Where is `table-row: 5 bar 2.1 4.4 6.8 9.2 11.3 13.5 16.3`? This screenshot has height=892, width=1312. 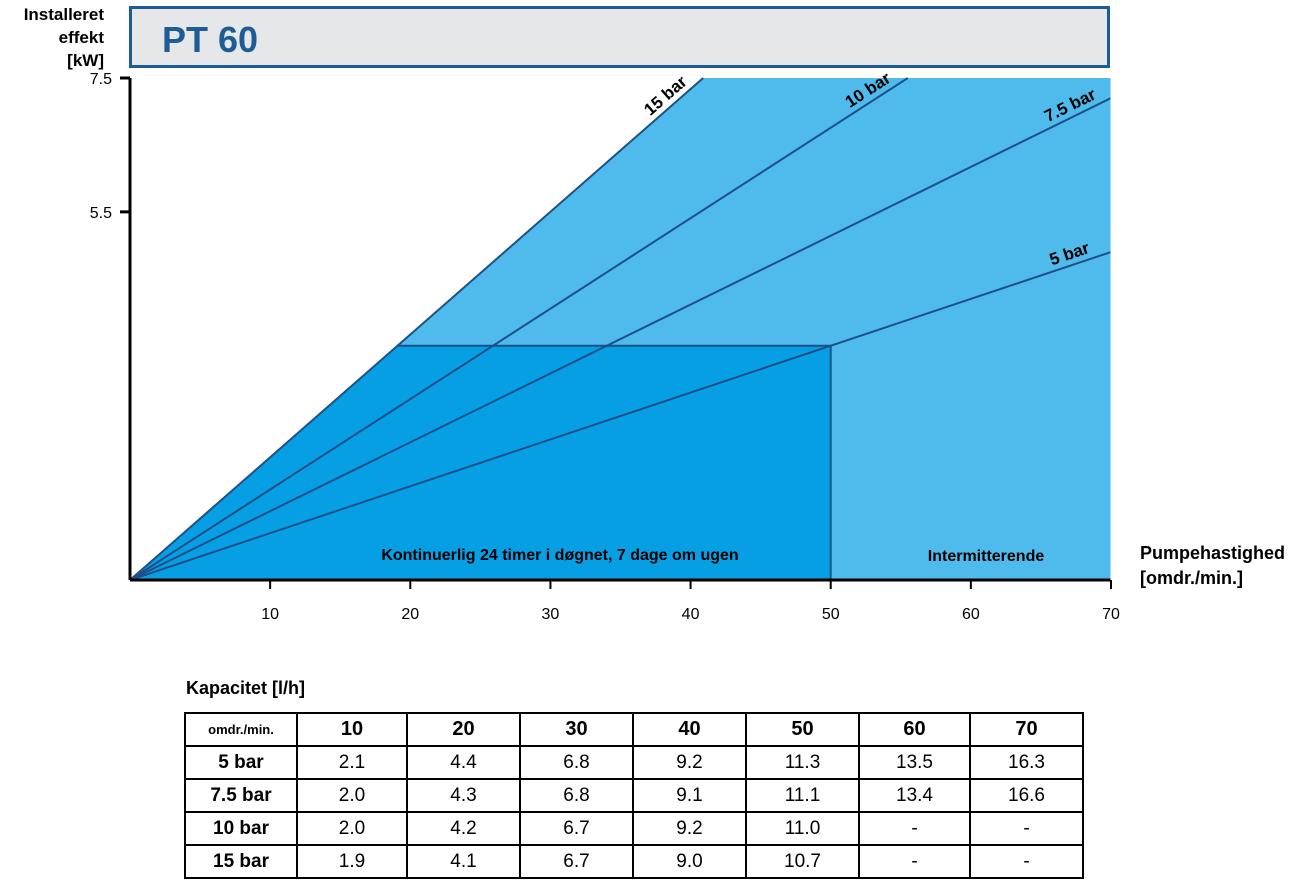
table-row: 5 bar 2.1 4.4 6.8 9.2 11.3 13.5 16.3 is located at coordinates (634, 762).